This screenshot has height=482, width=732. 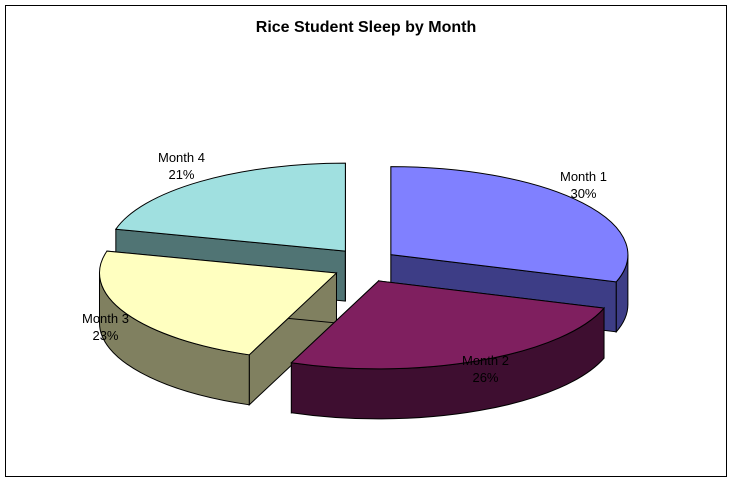 I want to click on slice-category-label: Month 3, so click(x=105, y=318).